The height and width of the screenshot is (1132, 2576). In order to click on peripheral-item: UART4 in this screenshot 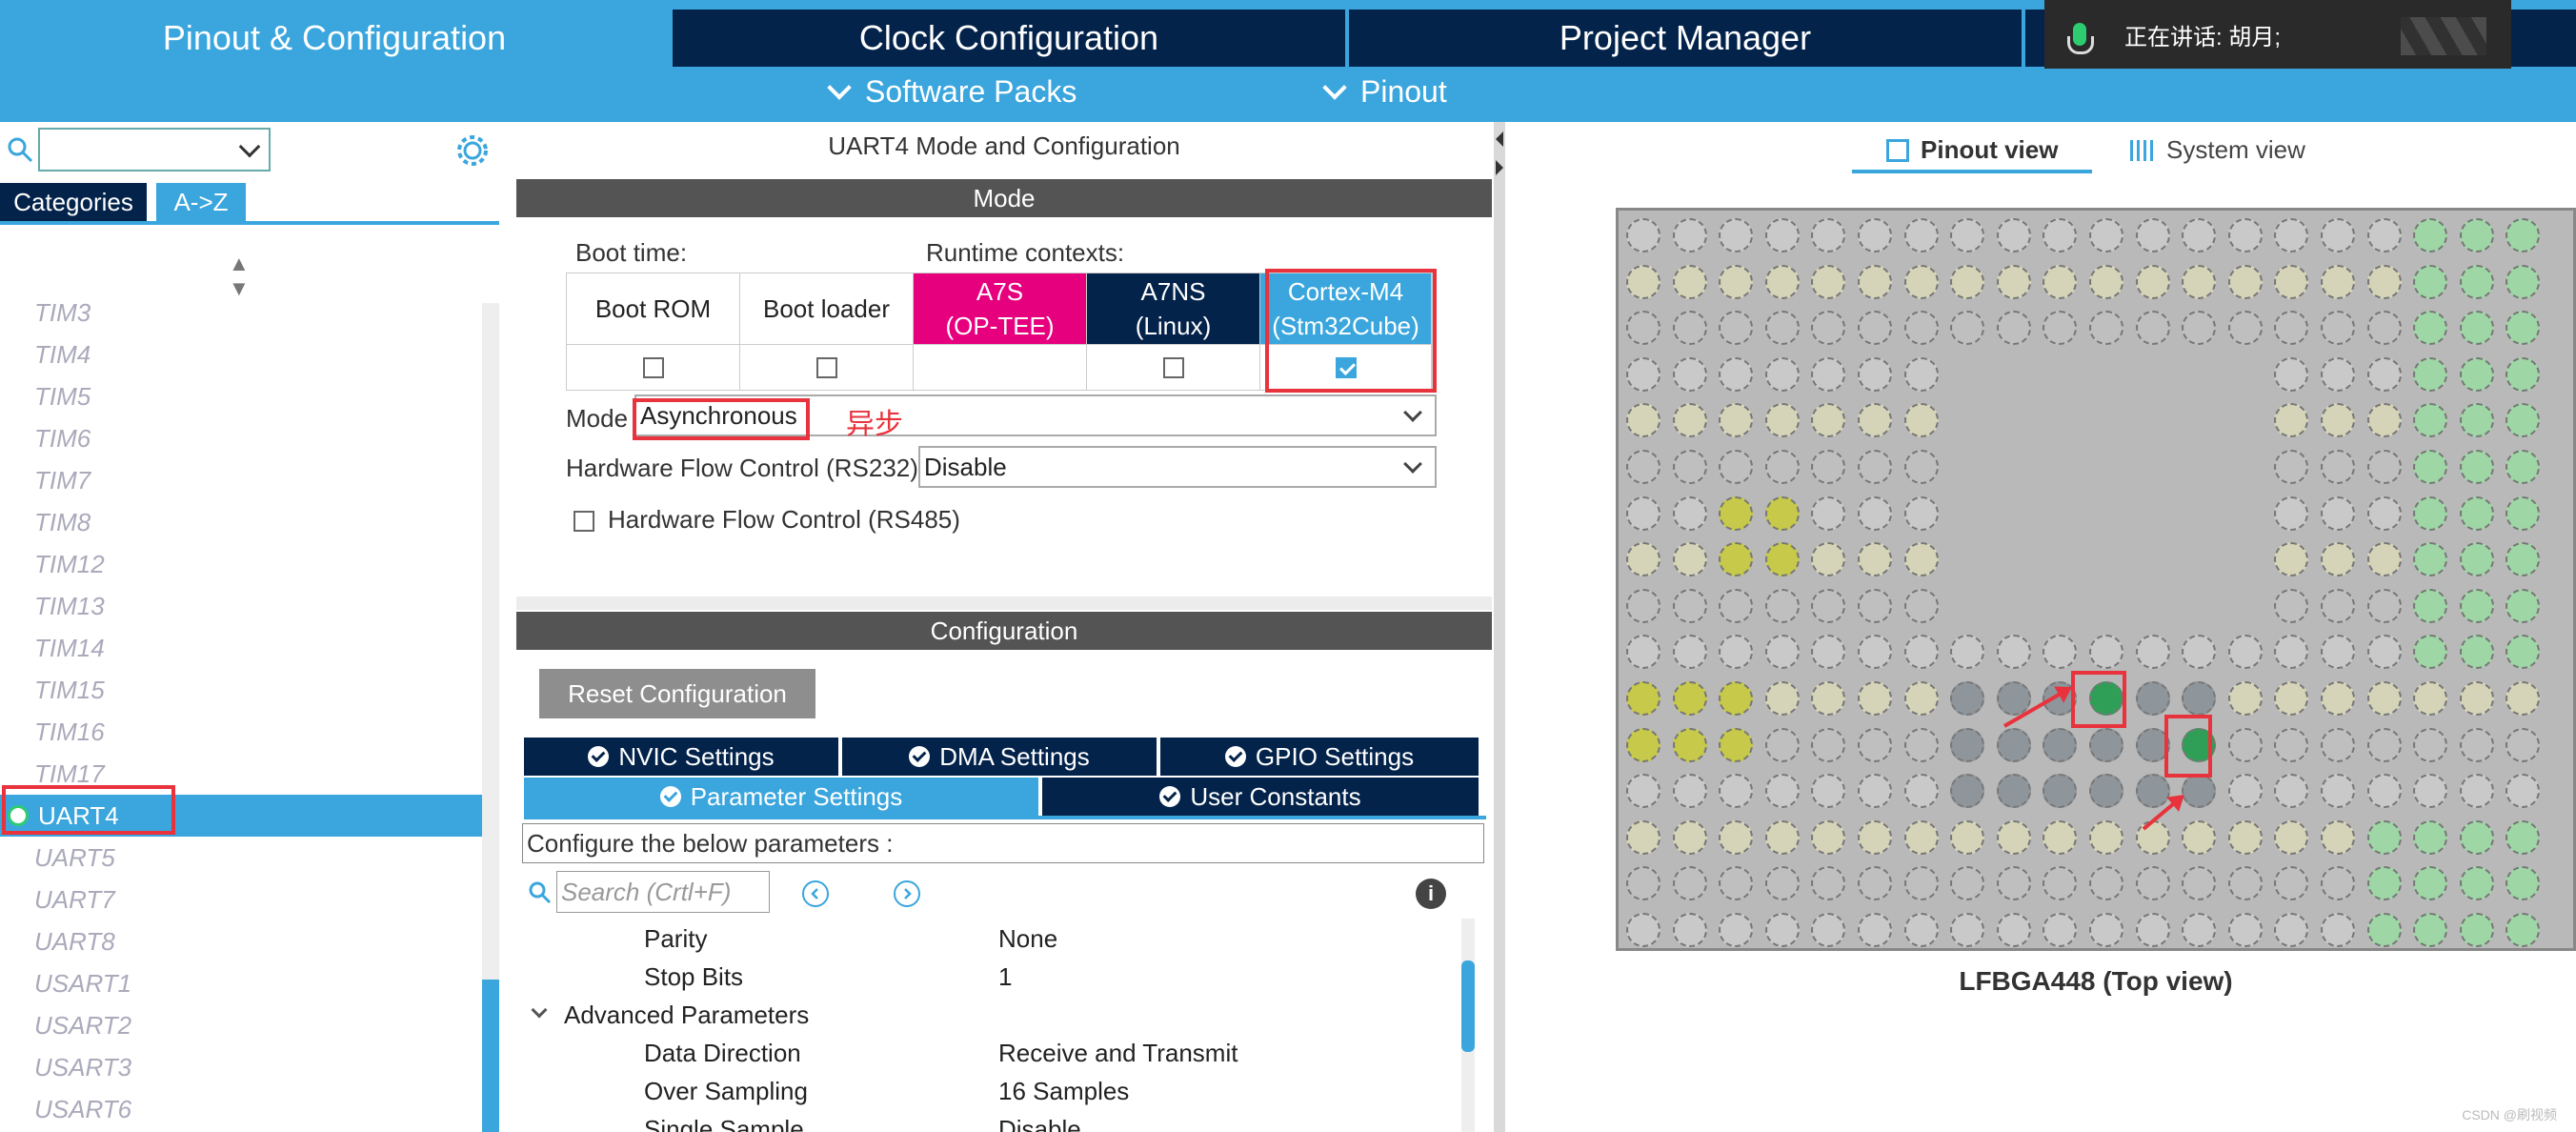, I will do `click(241, 816)`.